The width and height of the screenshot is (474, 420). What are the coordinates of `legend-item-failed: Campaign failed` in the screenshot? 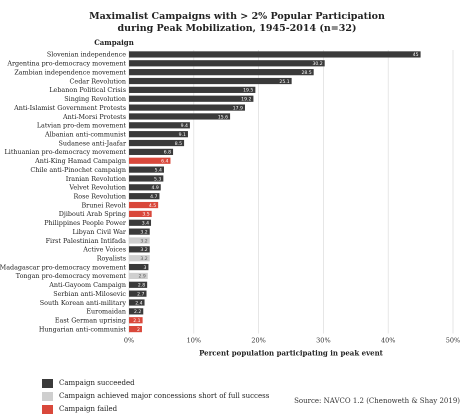 It's located at (79, 409).